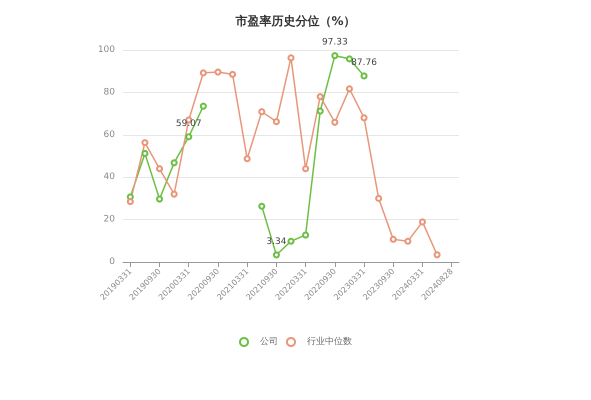 This screenshot has height=400, width=591. Describe the element at coordinates (110, 135) in the screenshot. I see `y-tick-label: 60` at that location.